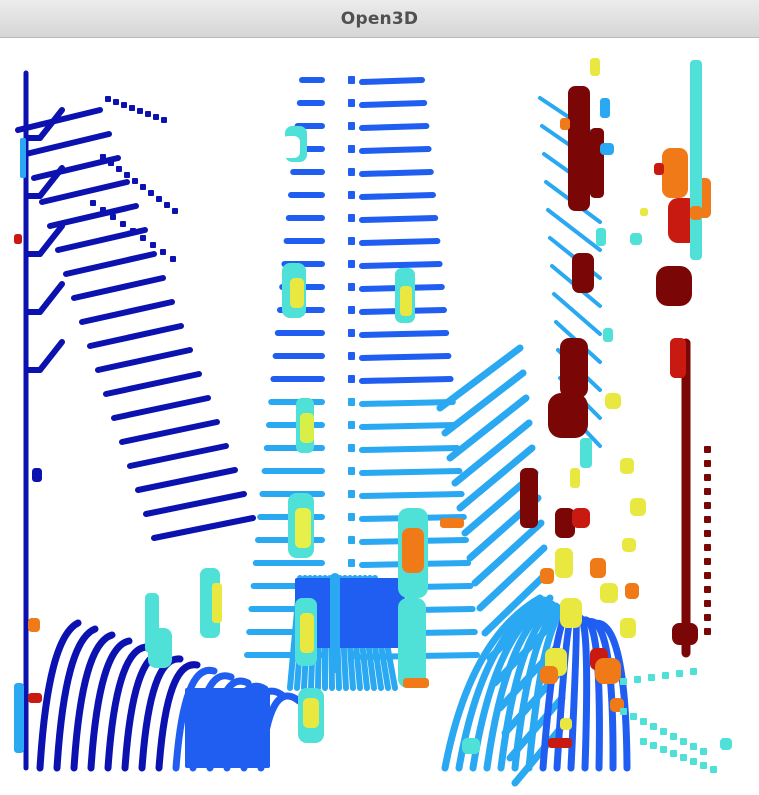 The image size is (759, 795). I want to click on title-bar: Open3D, so click(379, 19).